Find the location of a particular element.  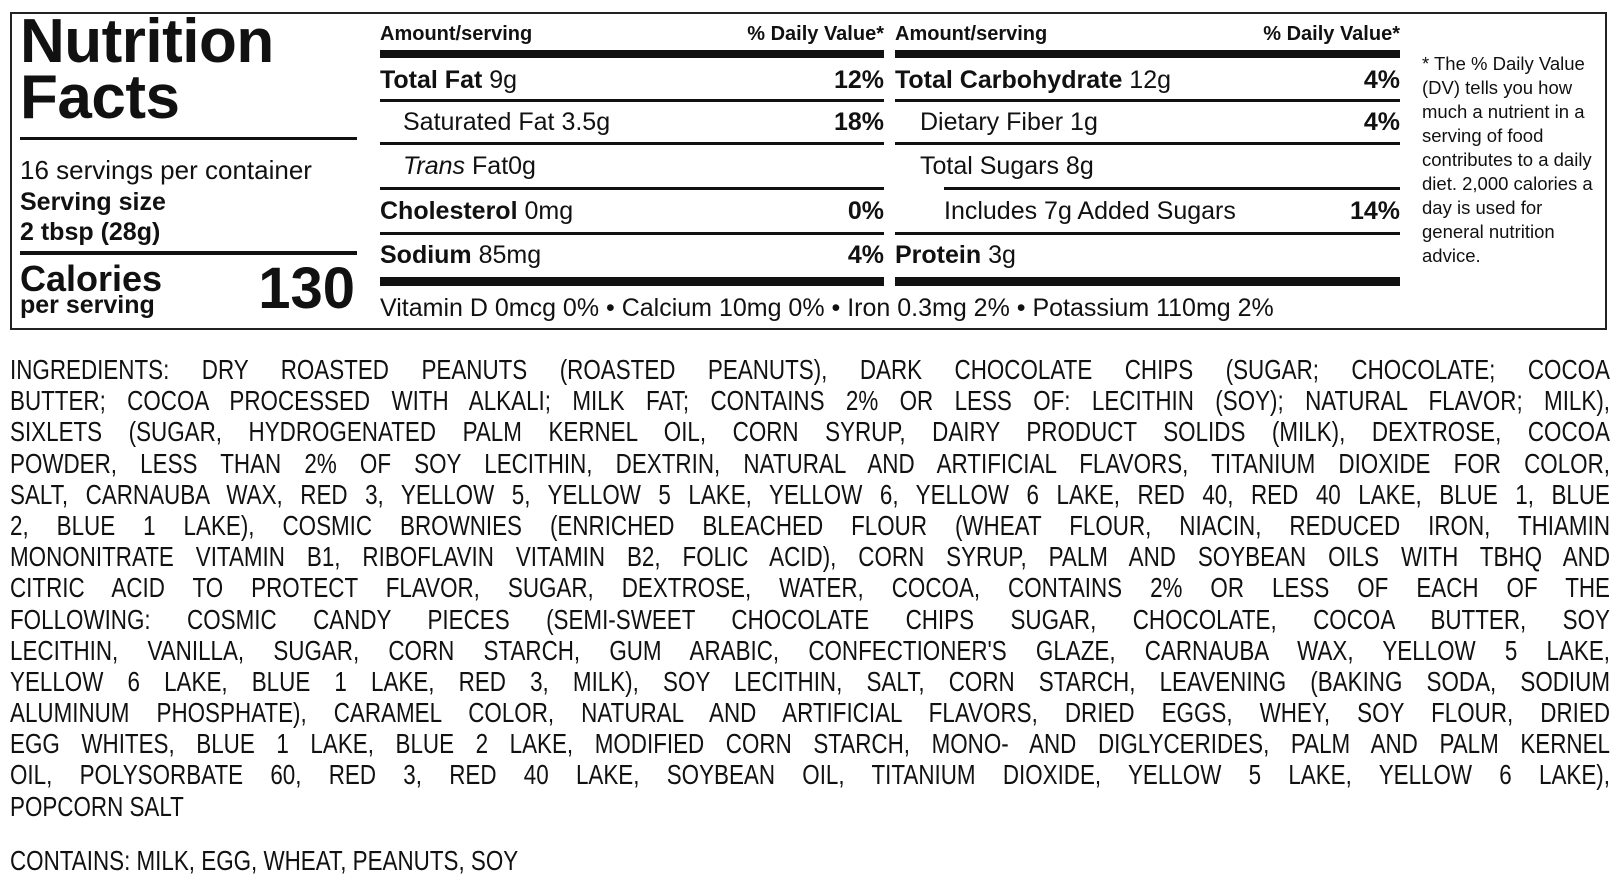

nutrient-row-saturated-fat: Saturated Fat 3.5g 18% is located at coordinates (632, 122).